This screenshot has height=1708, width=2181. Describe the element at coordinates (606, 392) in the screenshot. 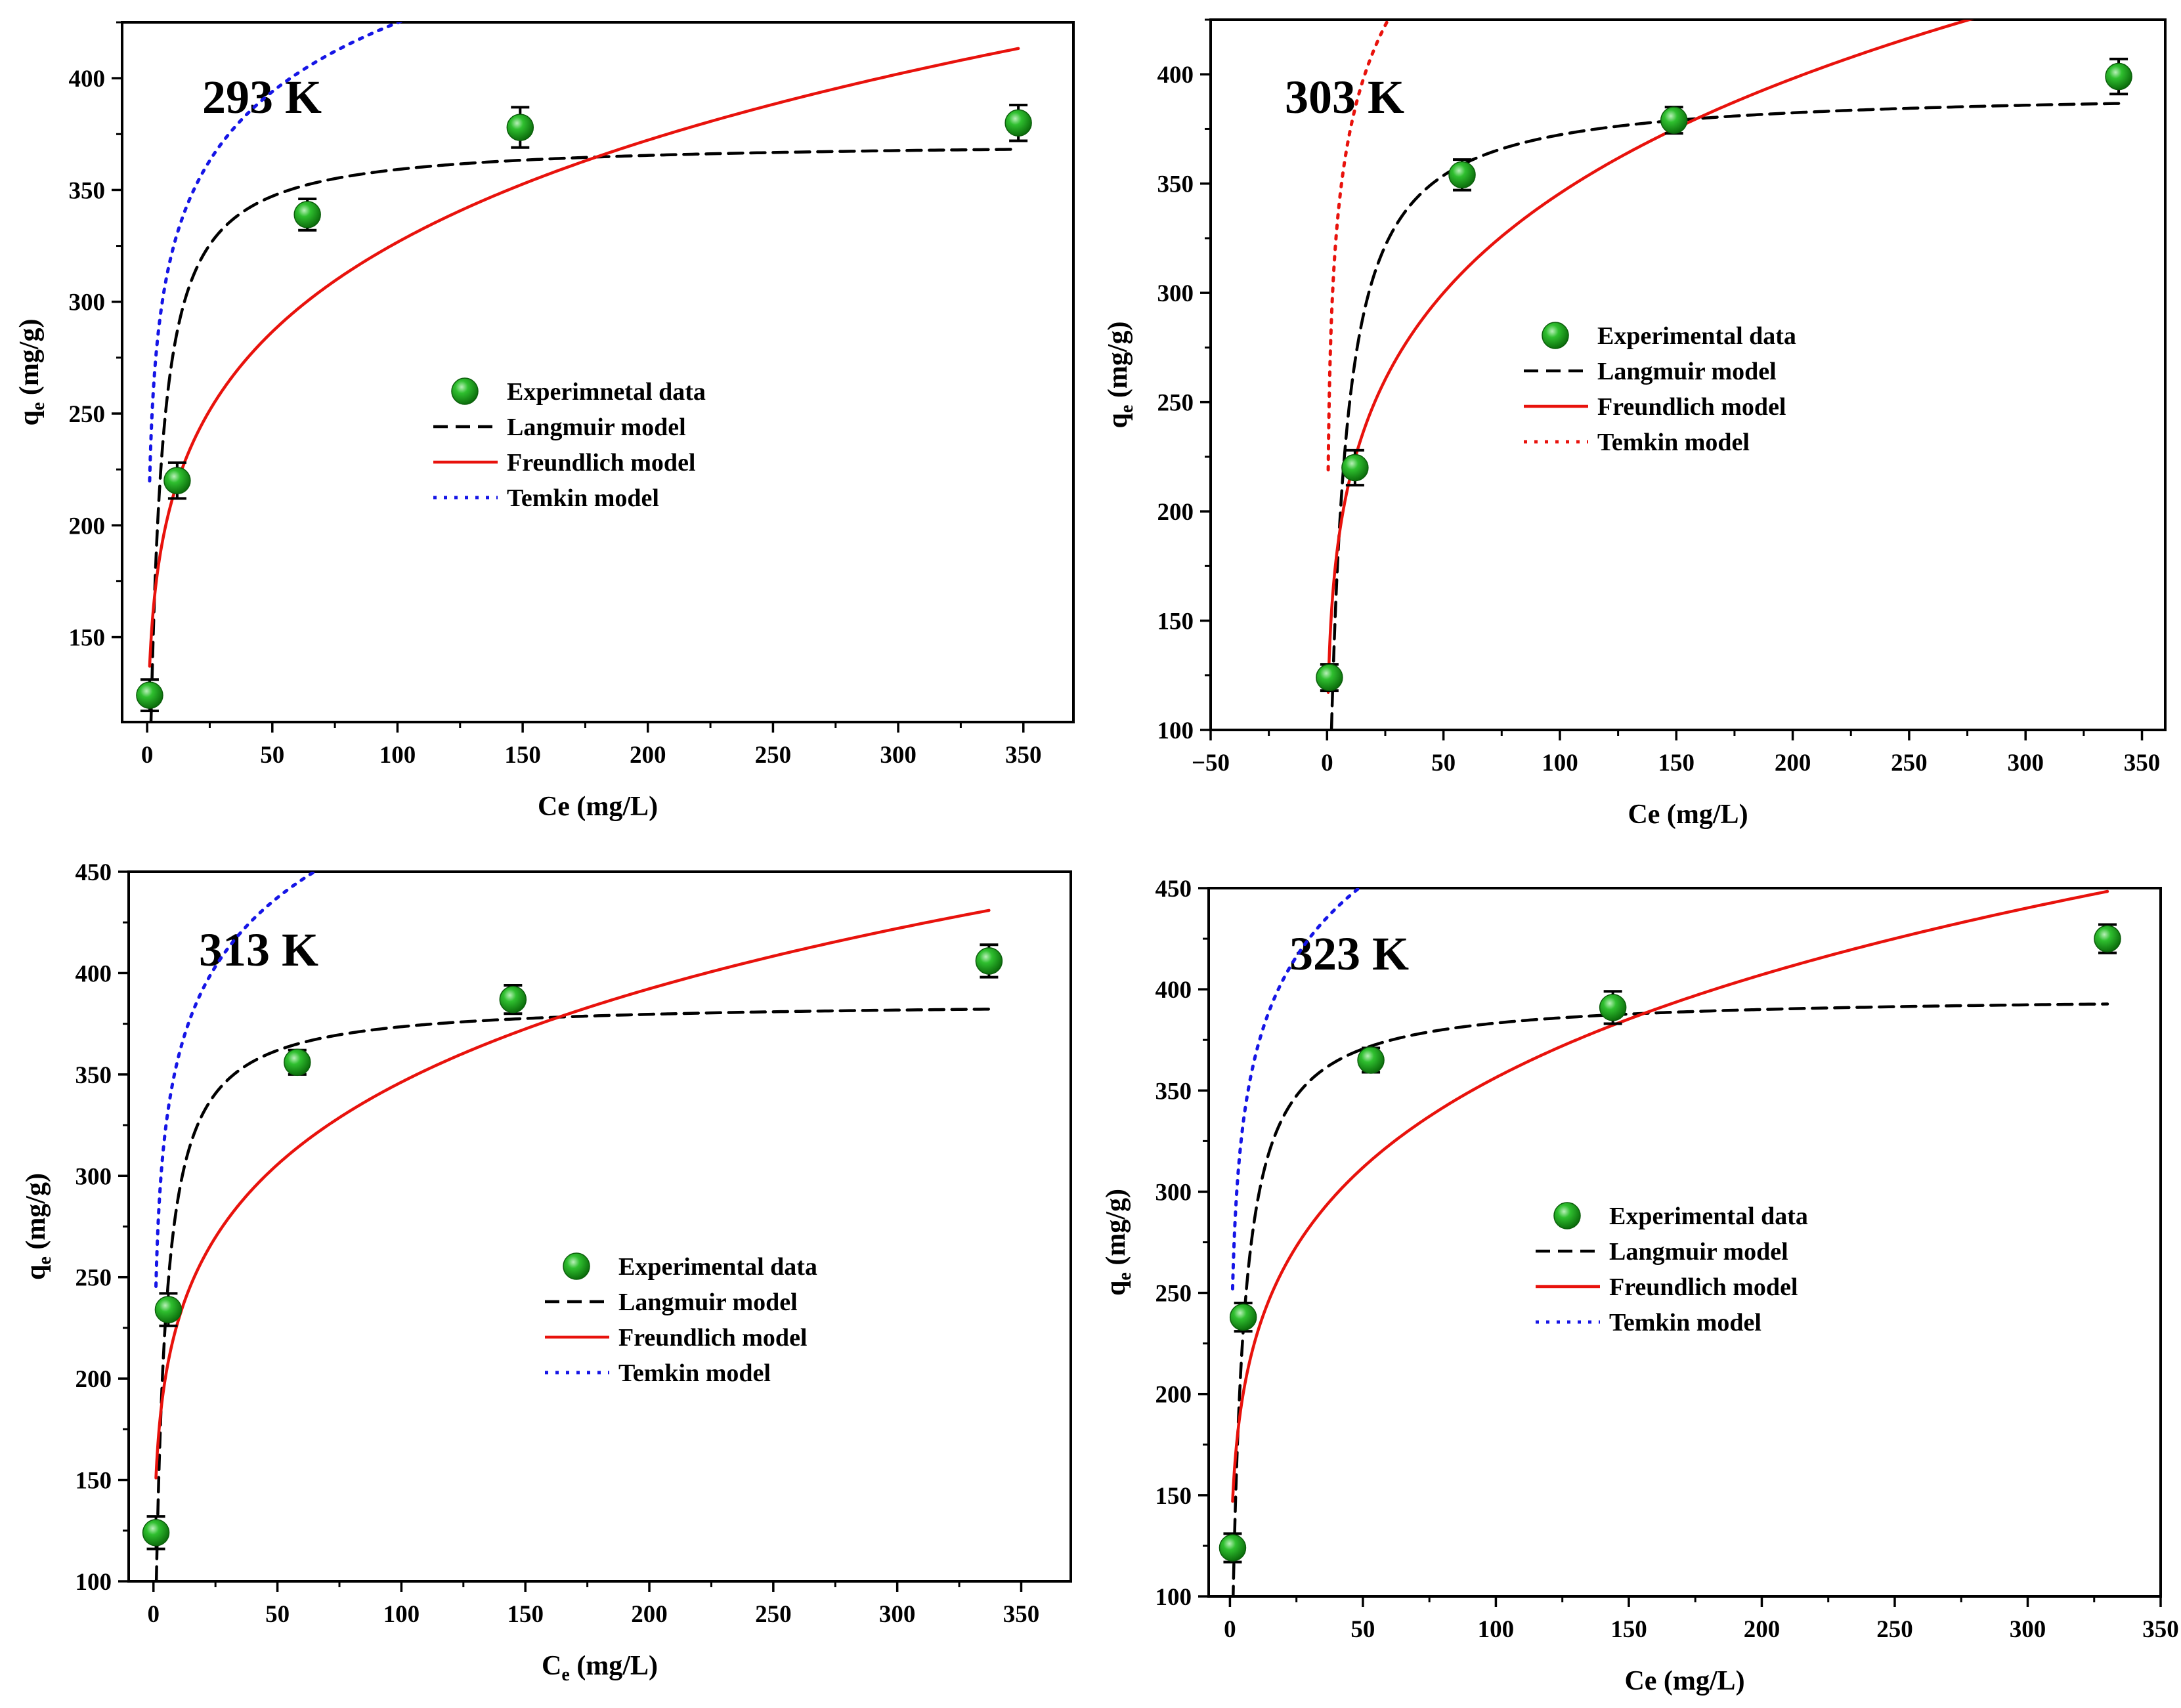

I see `legend-label-experimental: Experimnetal data` at that location.